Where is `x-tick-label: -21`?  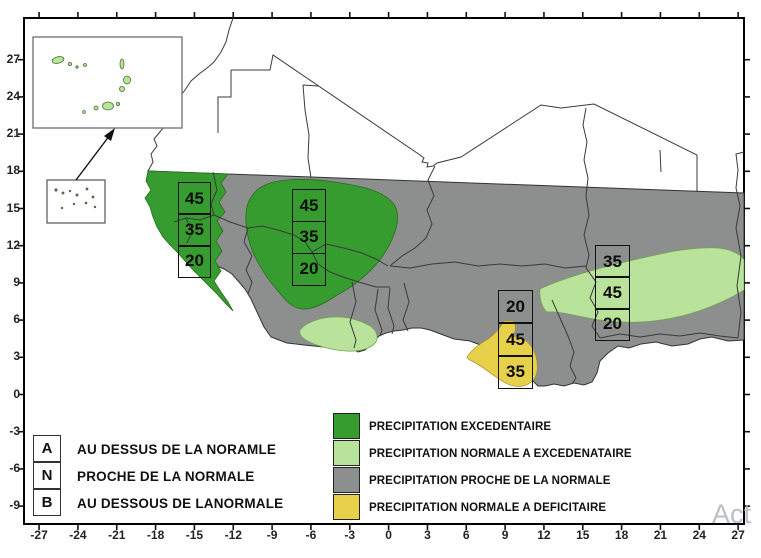
x-tick-label: -21 is located at coordinates (117, 535).